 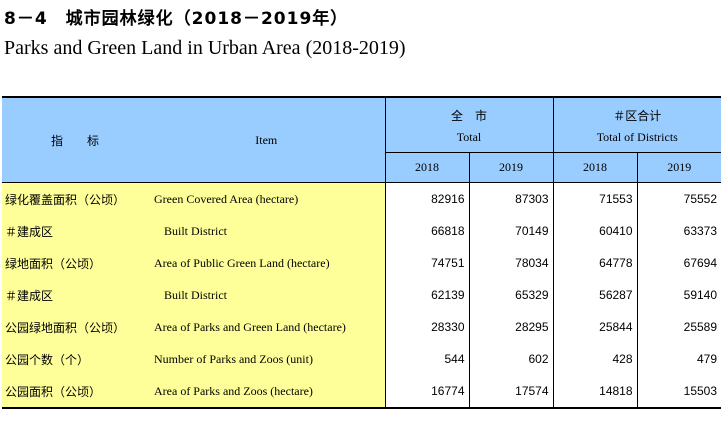 I want to click on cell-value: 60410, so click(x=595, y=231).